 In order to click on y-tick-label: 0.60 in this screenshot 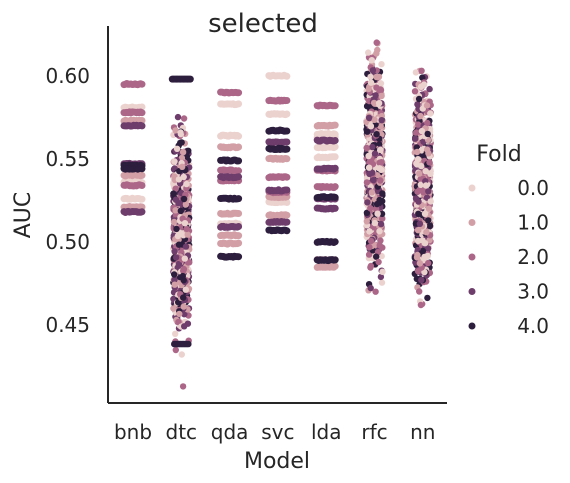, I will do `click(67, 76)`.